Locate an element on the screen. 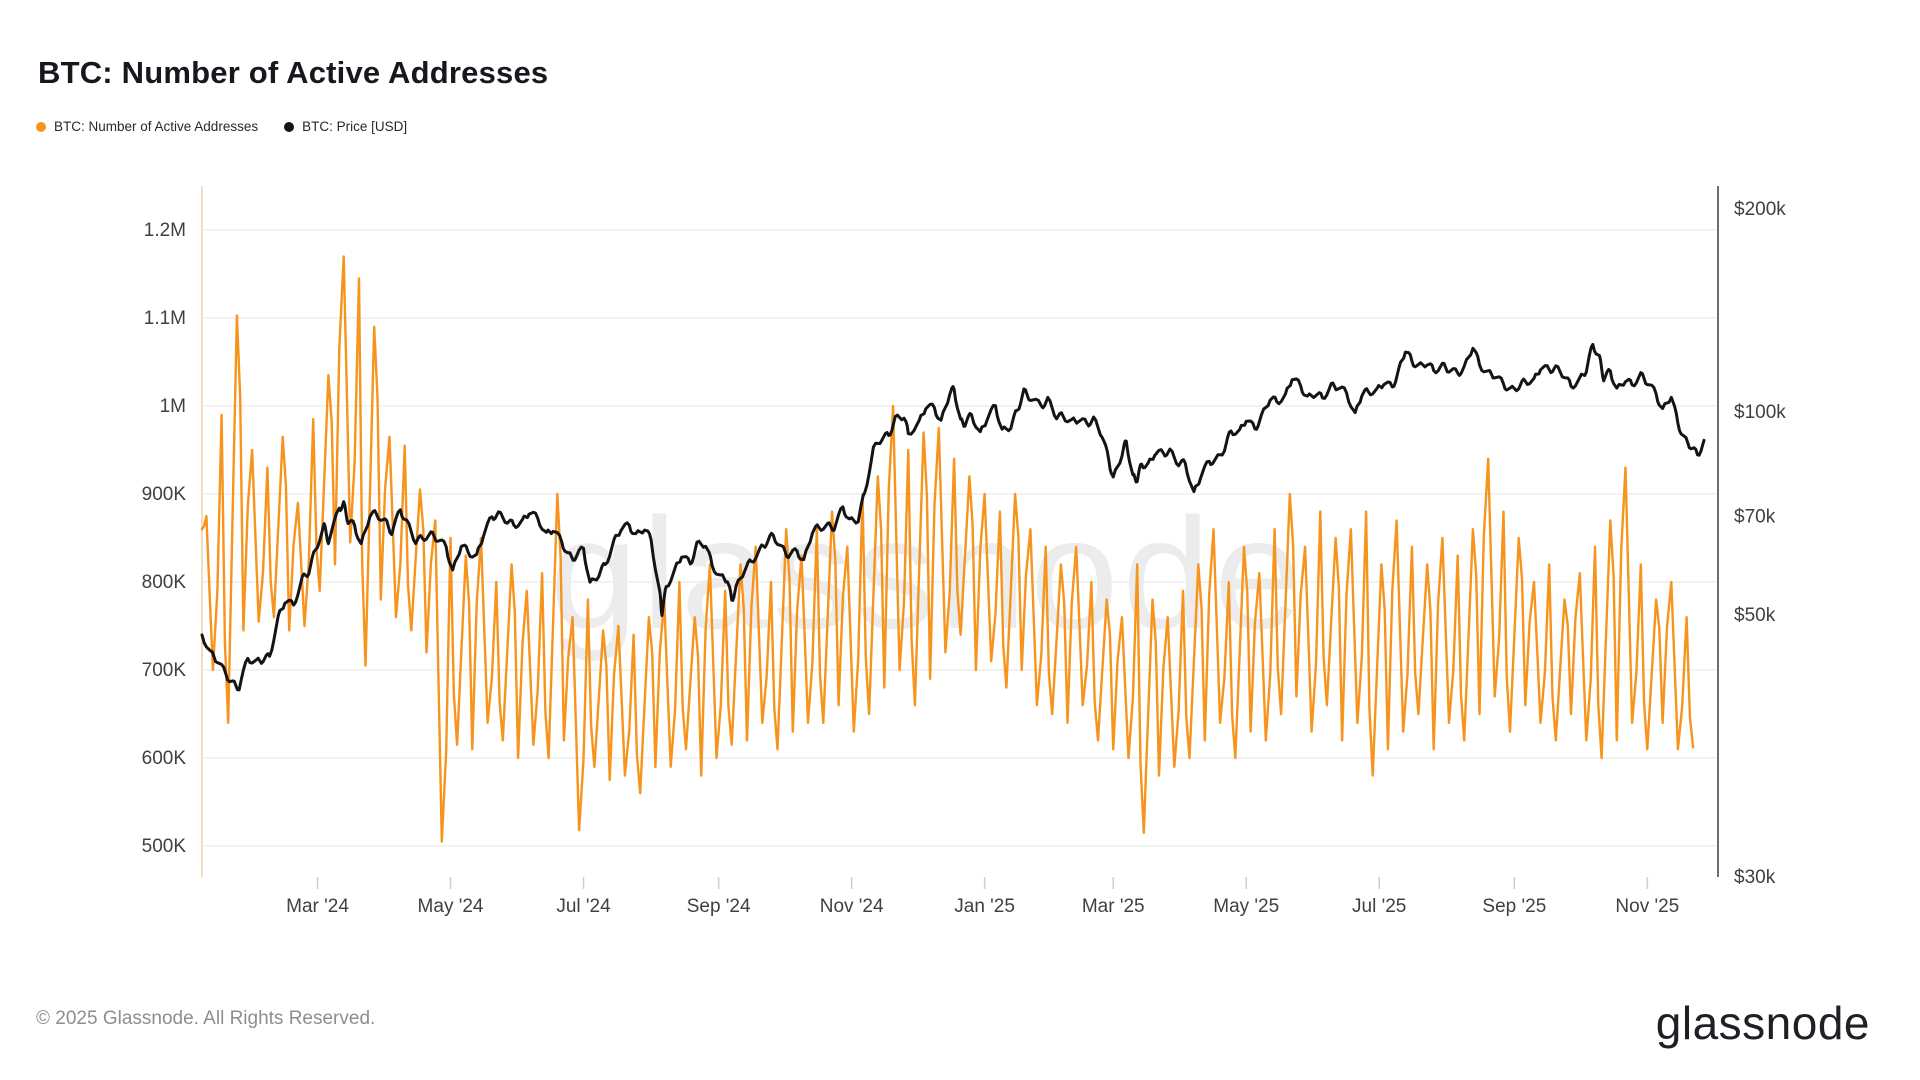 The width and height of the screenshot is (1920, 1080). x-label-Jan '25: Jan '25 is located at coordinates (984, 906).